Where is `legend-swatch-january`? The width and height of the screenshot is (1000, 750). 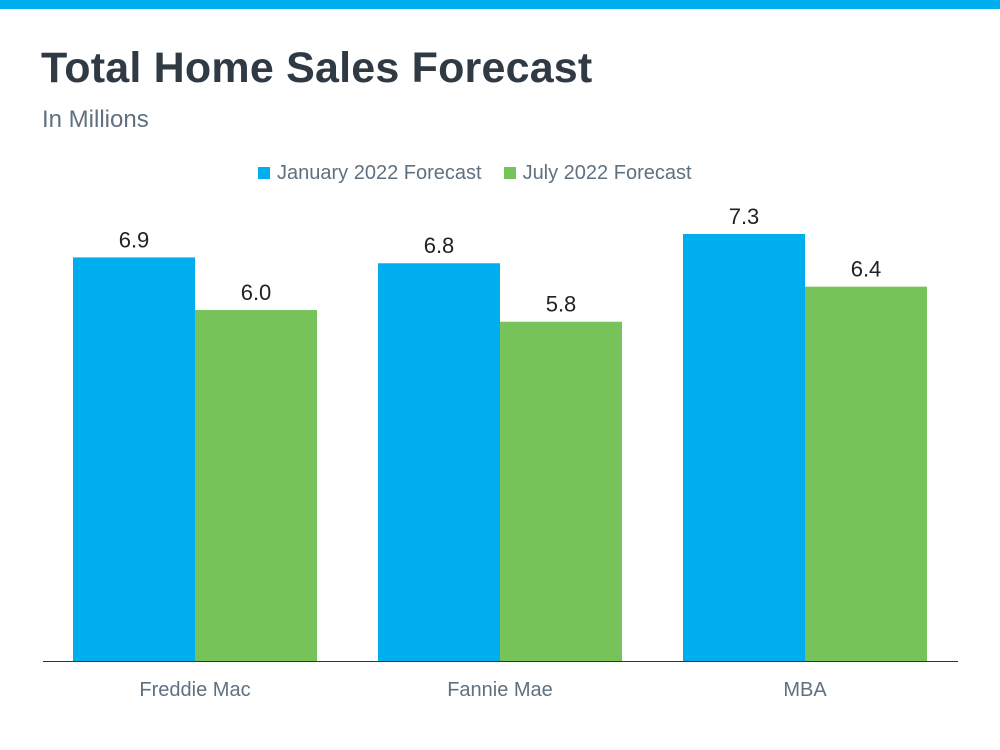
legend-swatch-january is located at coordinates (264, 173).